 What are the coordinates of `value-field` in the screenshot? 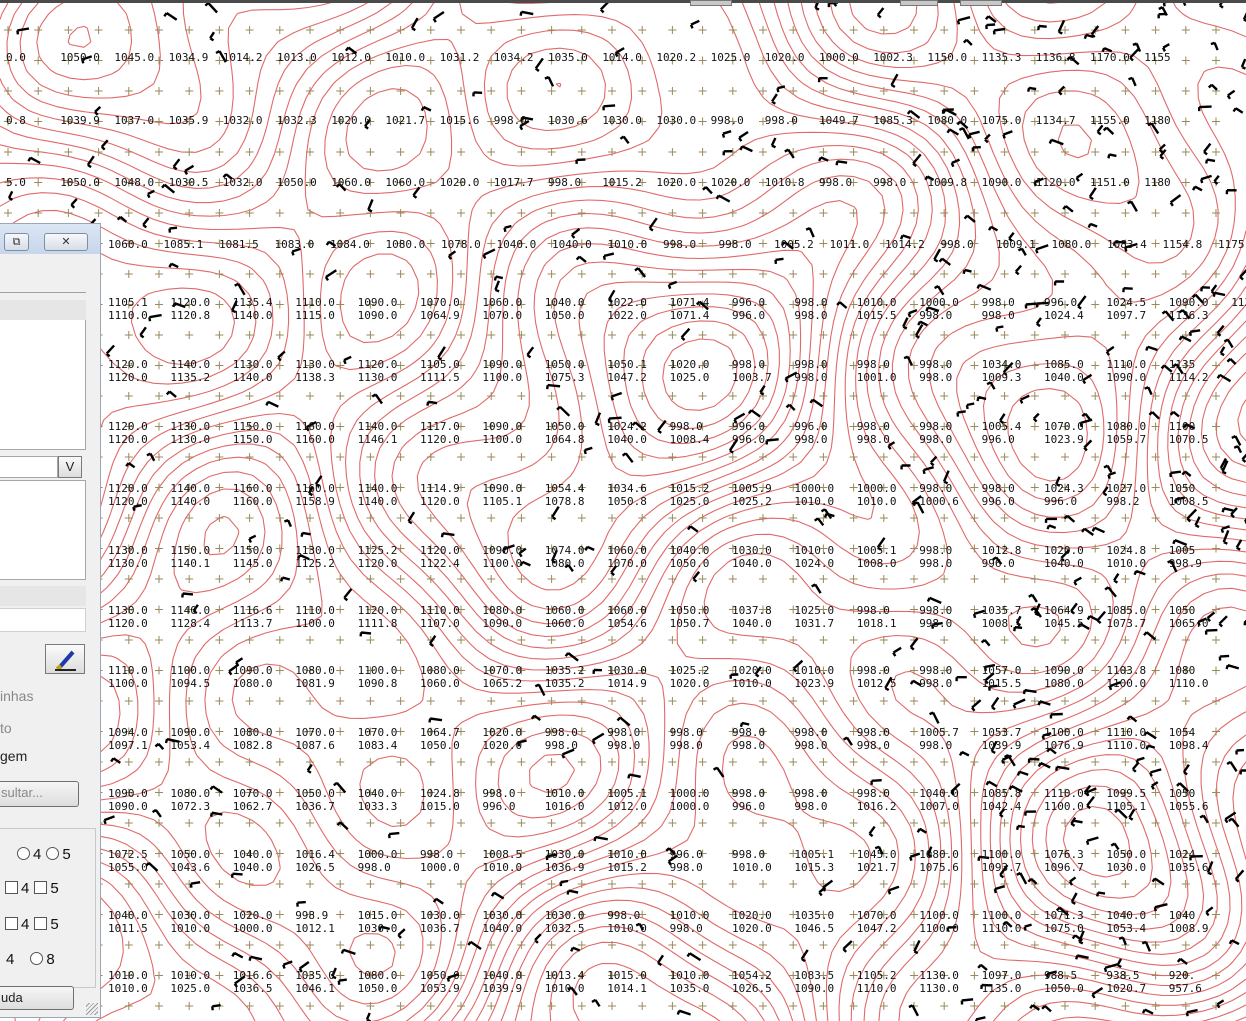 It's located at (29, 467).